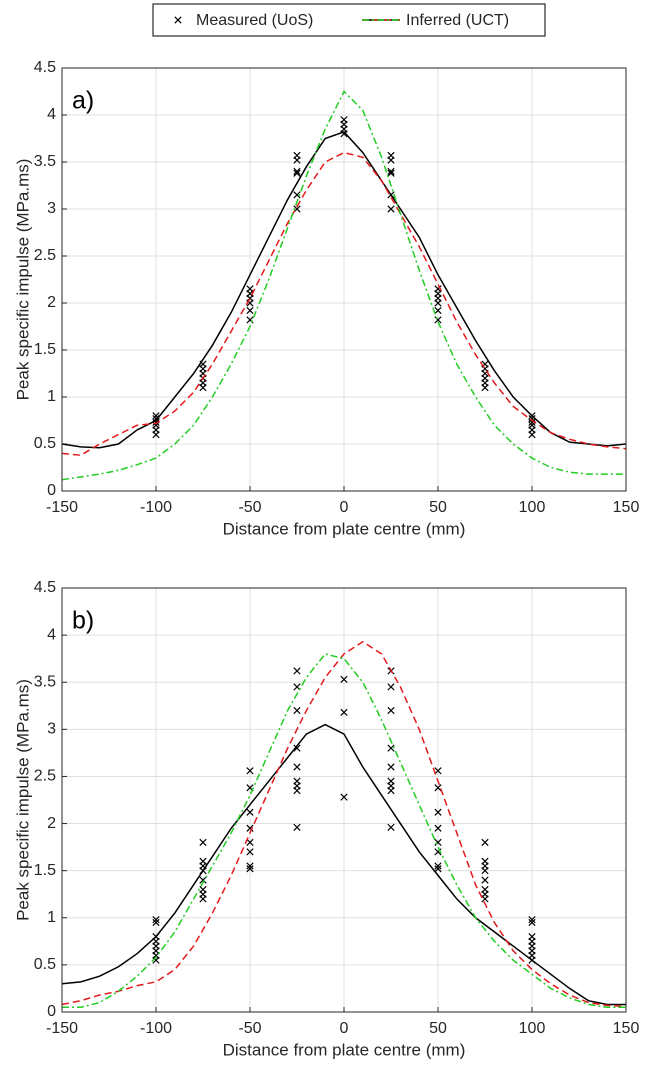  What do you see at coordinates (83, 101) in the screenshot?
I see `panel-label: a)` at bounding box center [83, 101].